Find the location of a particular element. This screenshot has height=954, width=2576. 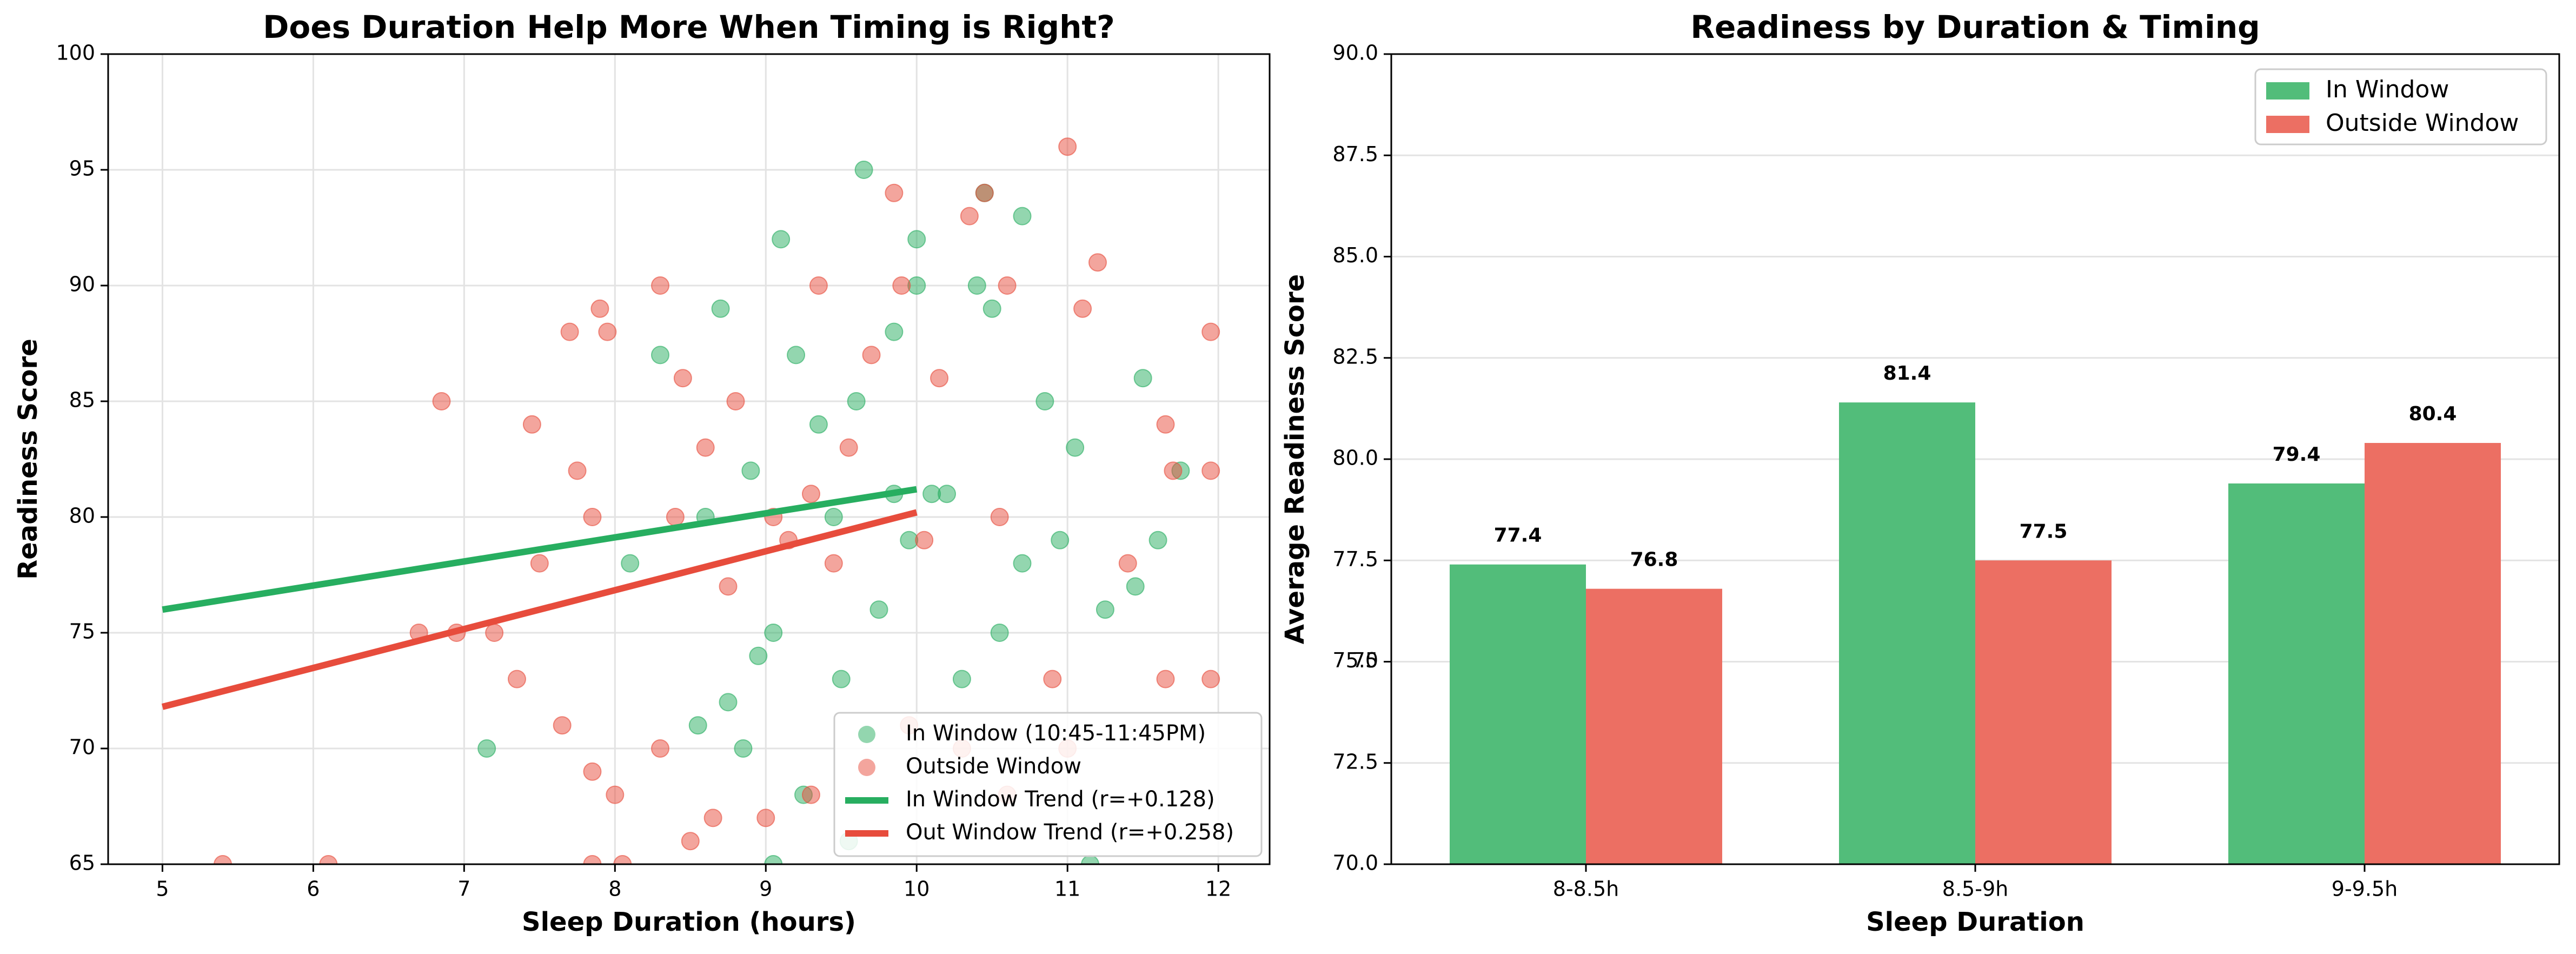

y-tick-label: 90 is located at coordinates (82, 285).